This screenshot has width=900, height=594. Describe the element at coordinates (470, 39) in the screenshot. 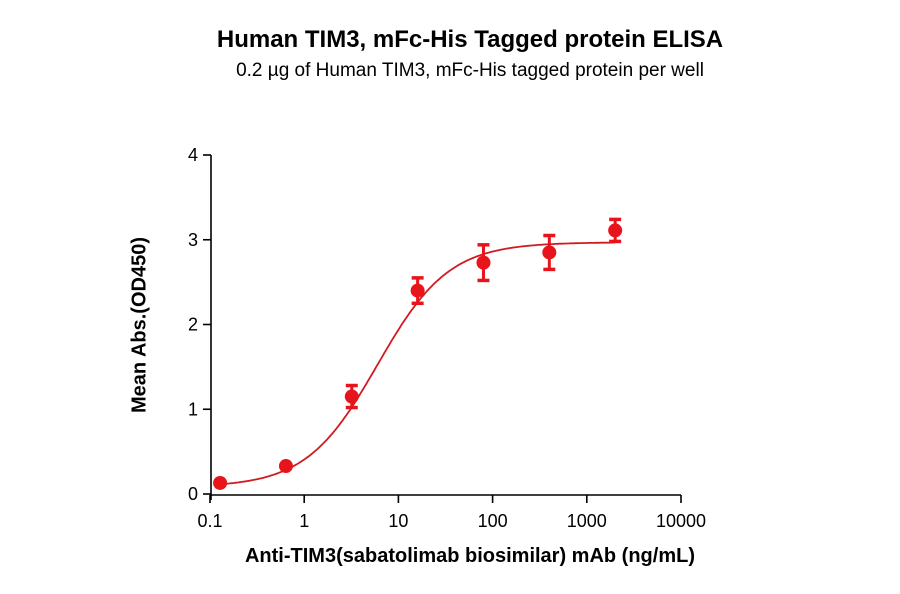

I see `chart-title: Human TIM3, mFc-His Tagged protein ELISA` at that location.